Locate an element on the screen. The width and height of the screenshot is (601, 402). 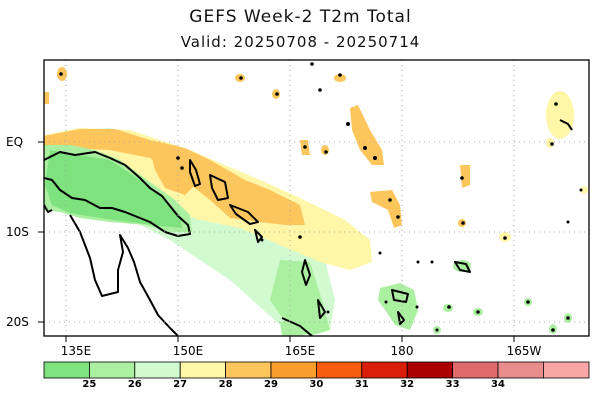
colorbar-label: 31 is located at coordinates (361, 384).